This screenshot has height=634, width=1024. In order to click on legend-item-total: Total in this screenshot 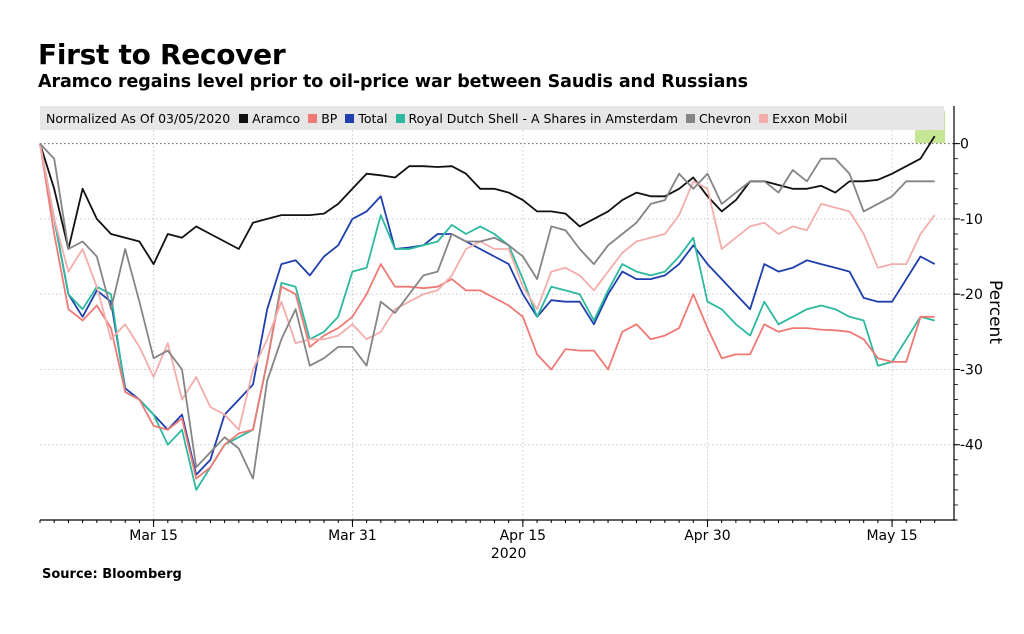, I will do `click(366, 118)`.